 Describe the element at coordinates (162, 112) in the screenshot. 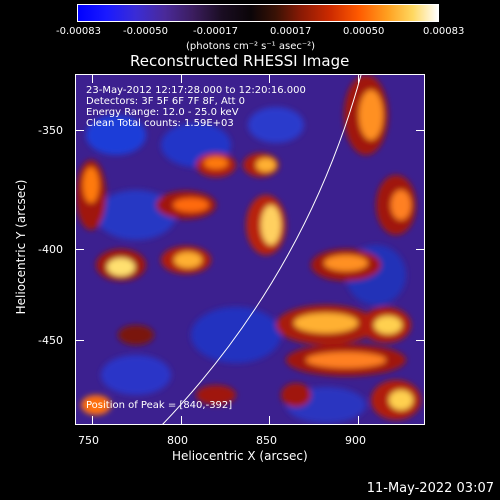

I see `info-energy: Energy Range: 12.0 - 25.0 keV` at that location.